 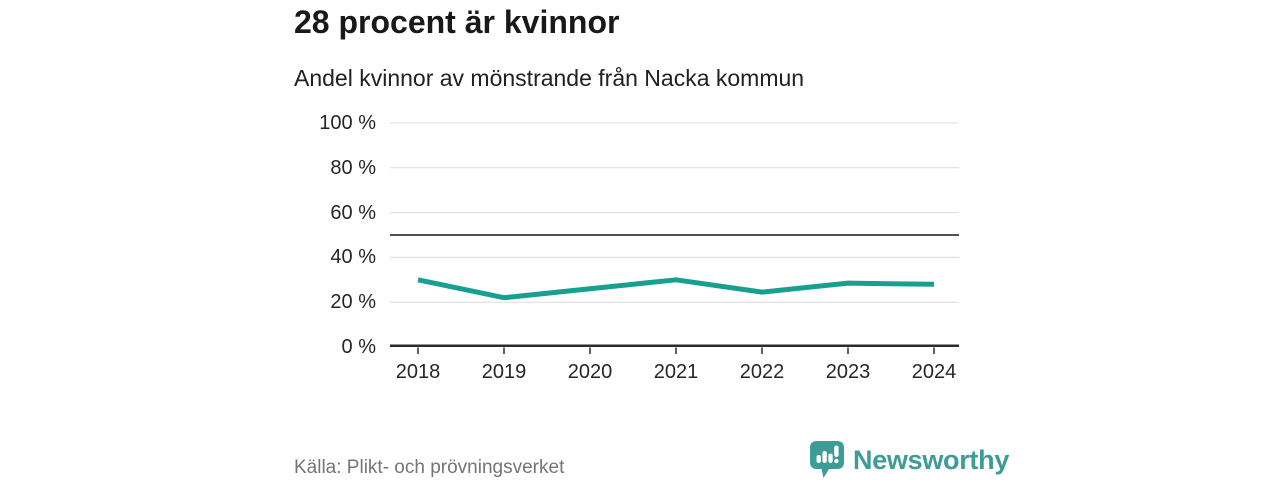 I want to click on x-tick-label: 2022, so click(x=762, y=372).